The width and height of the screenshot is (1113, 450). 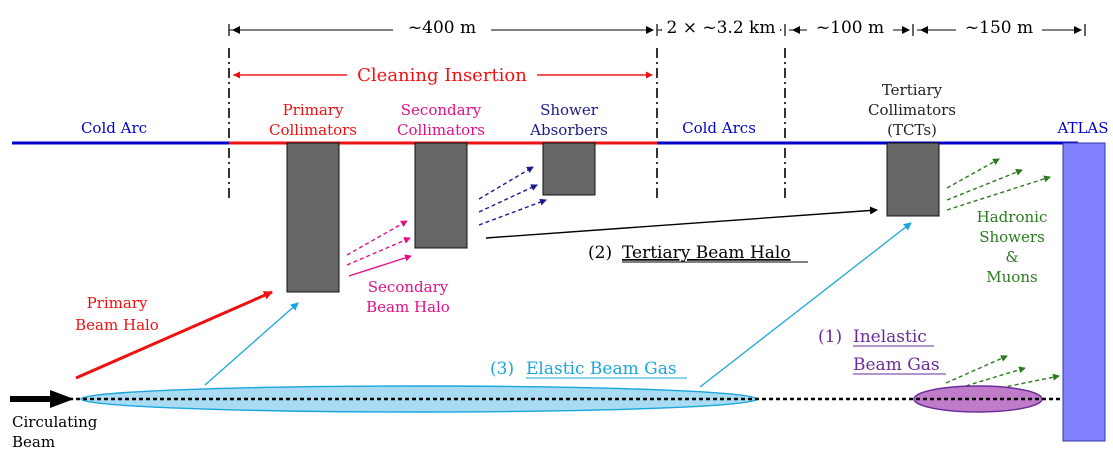 I want to click on svg-text: Muons, so click(x=1011, y=277).